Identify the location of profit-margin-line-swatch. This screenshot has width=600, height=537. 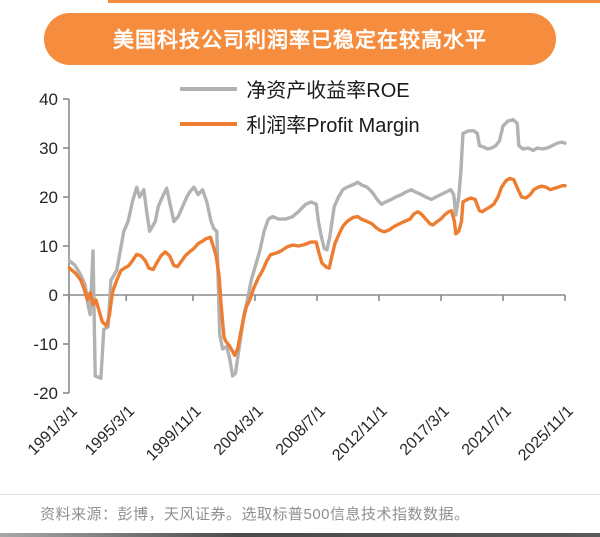
(209, 123).